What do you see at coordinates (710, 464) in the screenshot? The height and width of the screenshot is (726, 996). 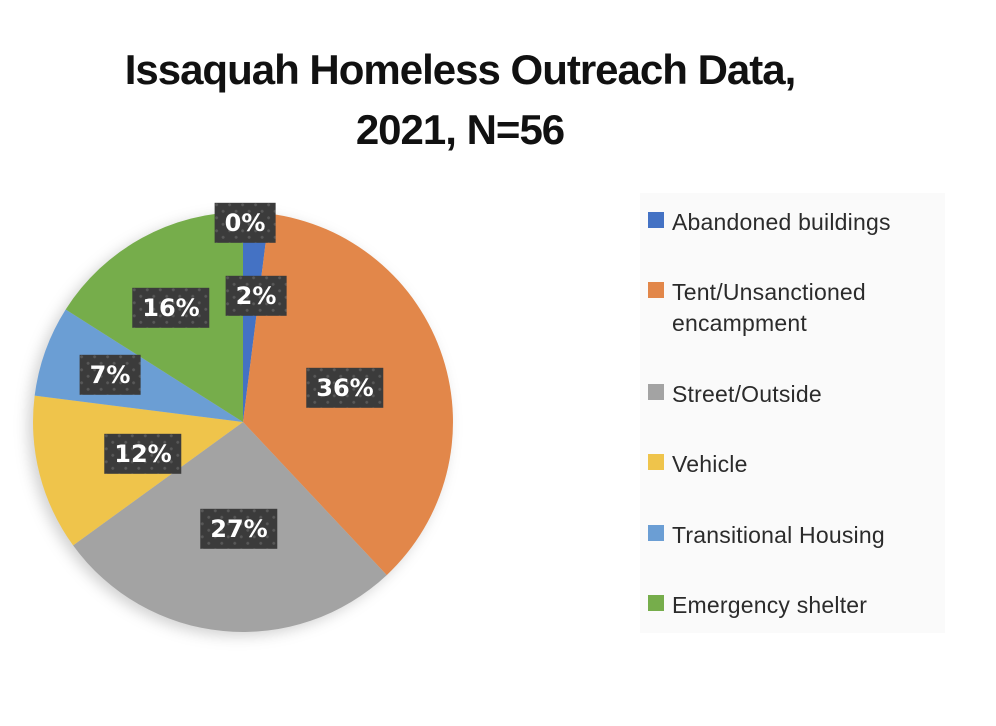 I see `legend-item-label: Vehicle` at bounding box center [710, 464].